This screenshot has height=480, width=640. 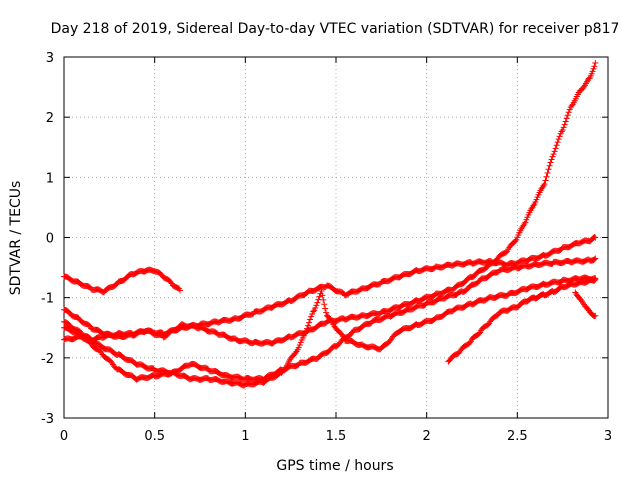 I want to click on x-tick-label: 0.5, so click(x=154, y=436).